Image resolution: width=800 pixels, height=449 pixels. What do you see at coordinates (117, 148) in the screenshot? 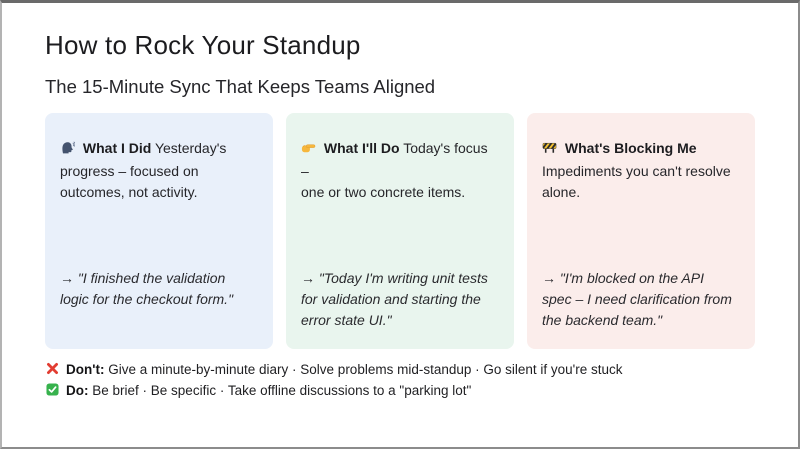
I see `card-title: What I Did` at bounding box center [117, 148].